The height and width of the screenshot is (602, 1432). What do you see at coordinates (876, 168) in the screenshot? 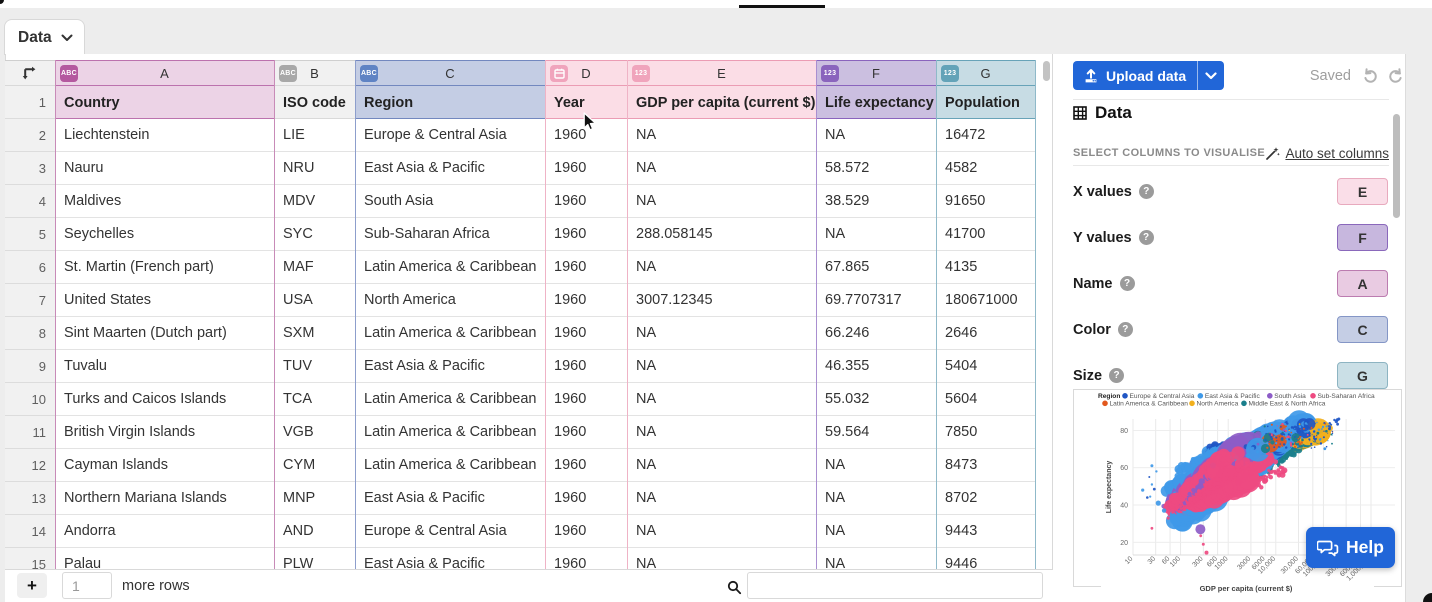
I see `data-cell: 58.572` at bounding box center [876, 168].